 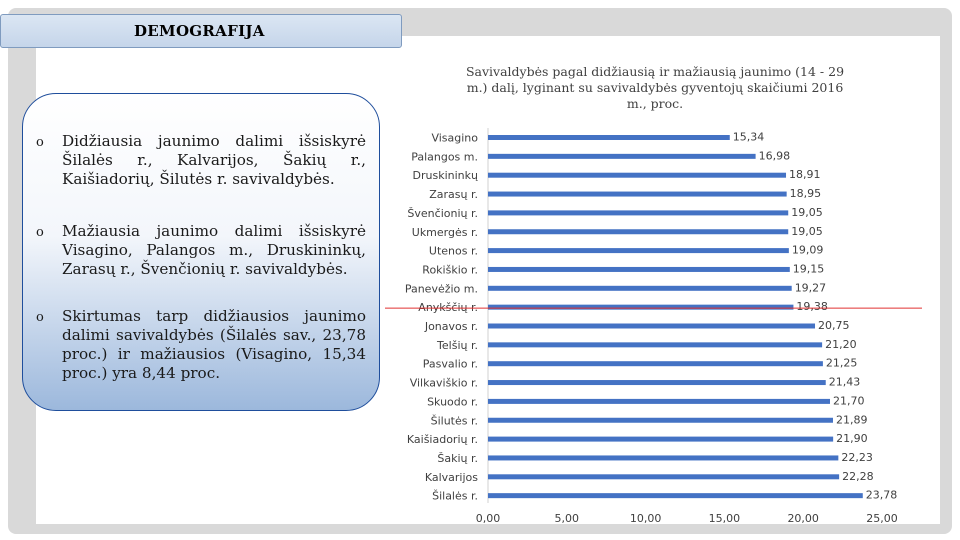 I want to click on category-label: Panevėžio m., so click(x=441, y=288).